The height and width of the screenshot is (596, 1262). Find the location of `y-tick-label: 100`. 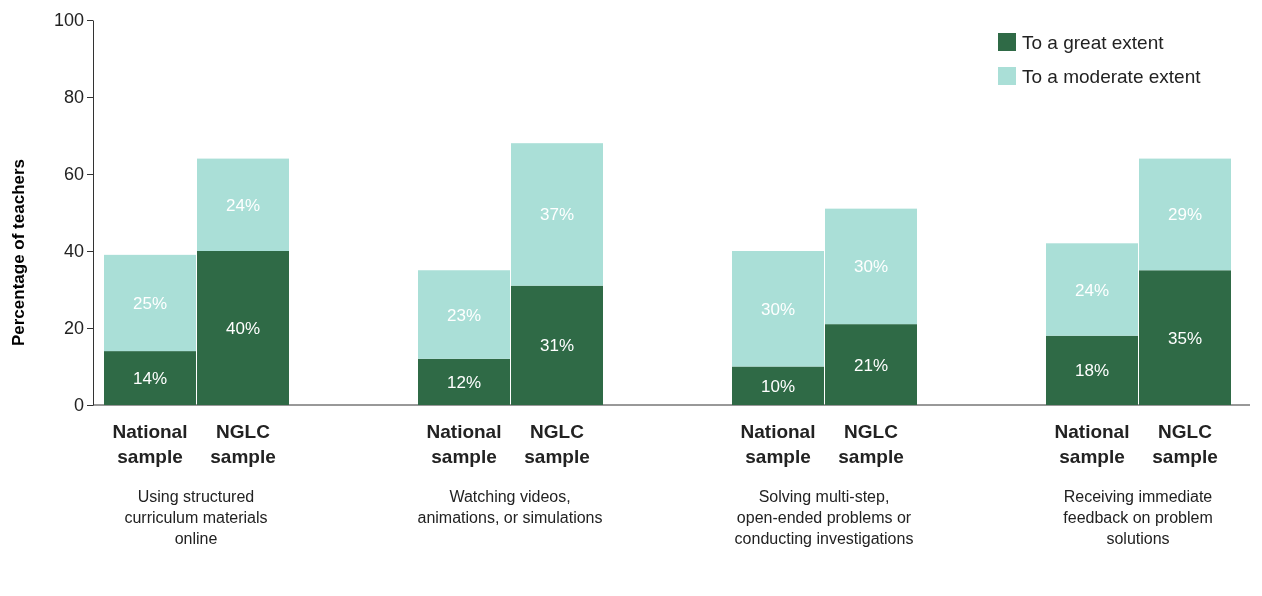

y-tick-label: 100 is located at coordinates (68, 20).